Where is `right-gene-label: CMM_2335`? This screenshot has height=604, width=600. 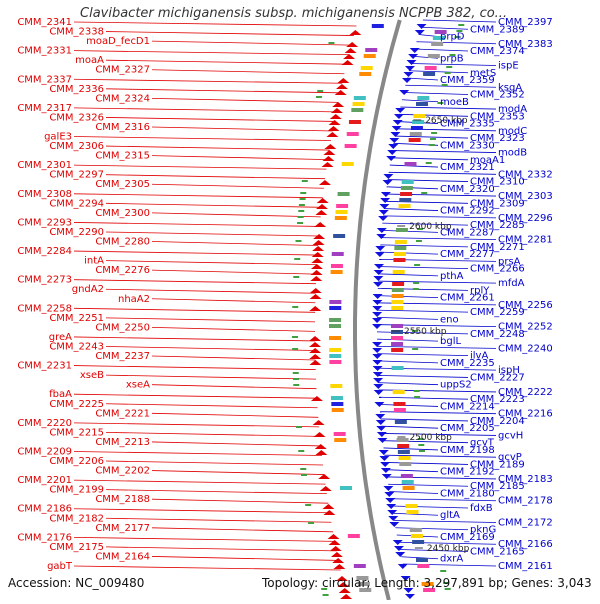 right-gene-label: CMM_2335 is located at coordinates (467, 124).